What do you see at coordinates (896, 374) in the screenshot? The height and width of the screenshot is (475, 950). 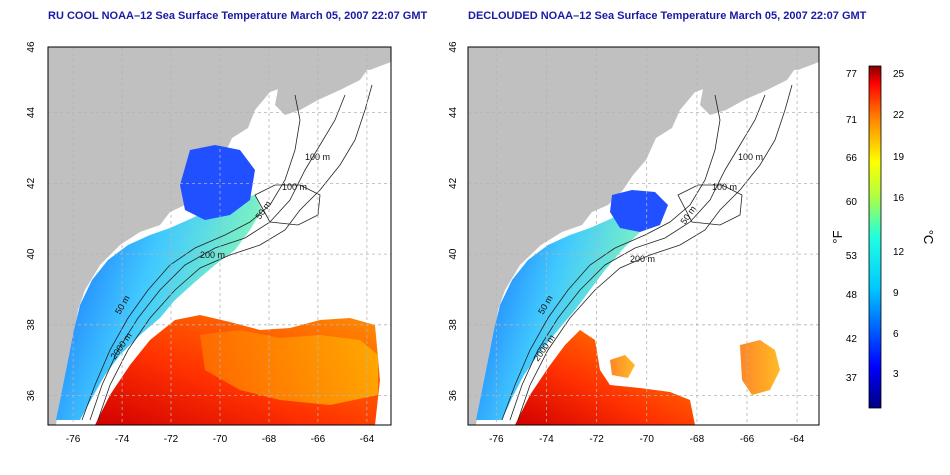 I see `celsius-tick: 3` at bounding box center [896, 374].